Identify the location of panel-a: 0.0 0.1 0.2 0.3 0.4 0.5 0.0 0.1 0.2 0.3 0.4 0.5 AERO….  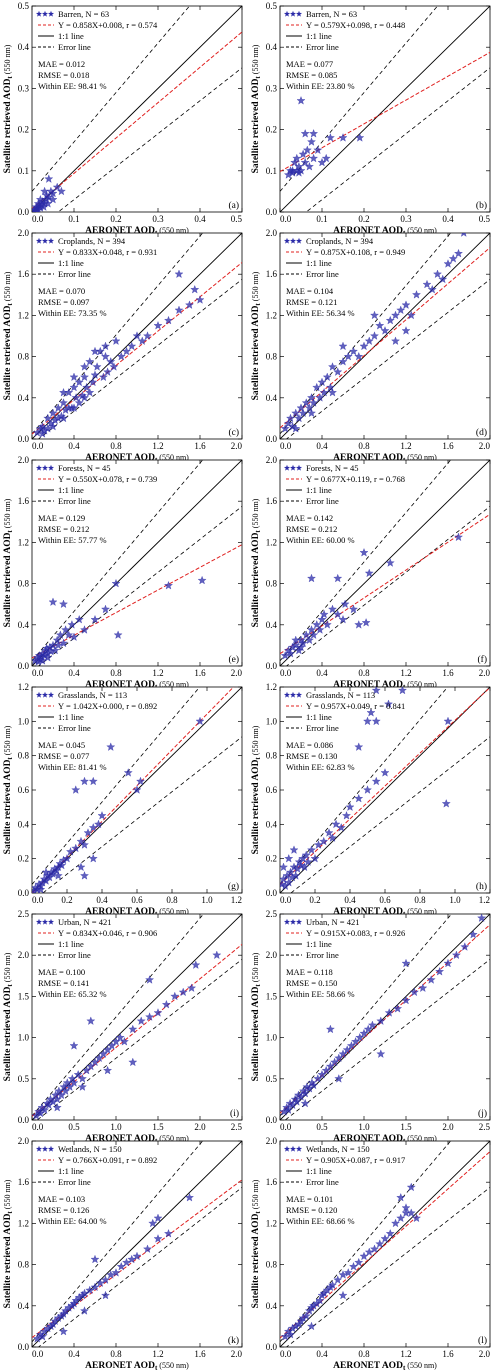
(123, 119).